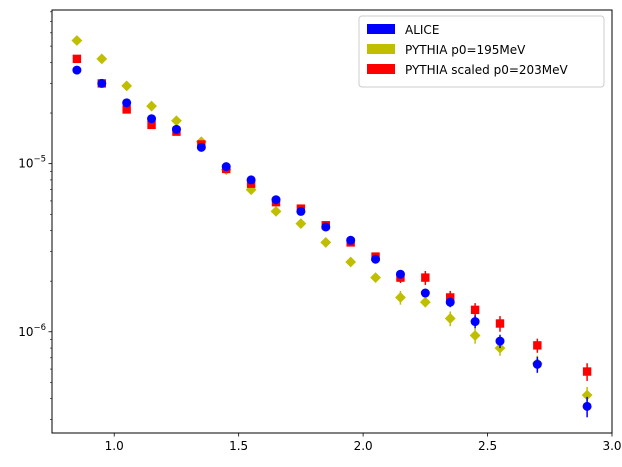  I want to click on y-tick-label: 10⁻⁶, so click(32, 331).